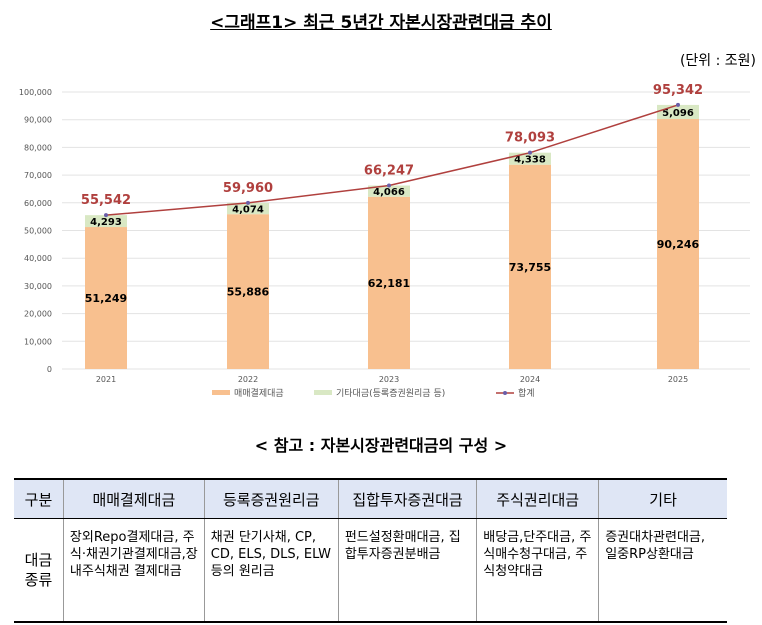 Image resolution: width=762 pixels, height=625 pixels. What do you see at coordinates (381, 23) in the screenshot?
I see `title-text: <그래프1> 최근 5년간 자본시장관련대금 추이` at bounding box center [381, 23].